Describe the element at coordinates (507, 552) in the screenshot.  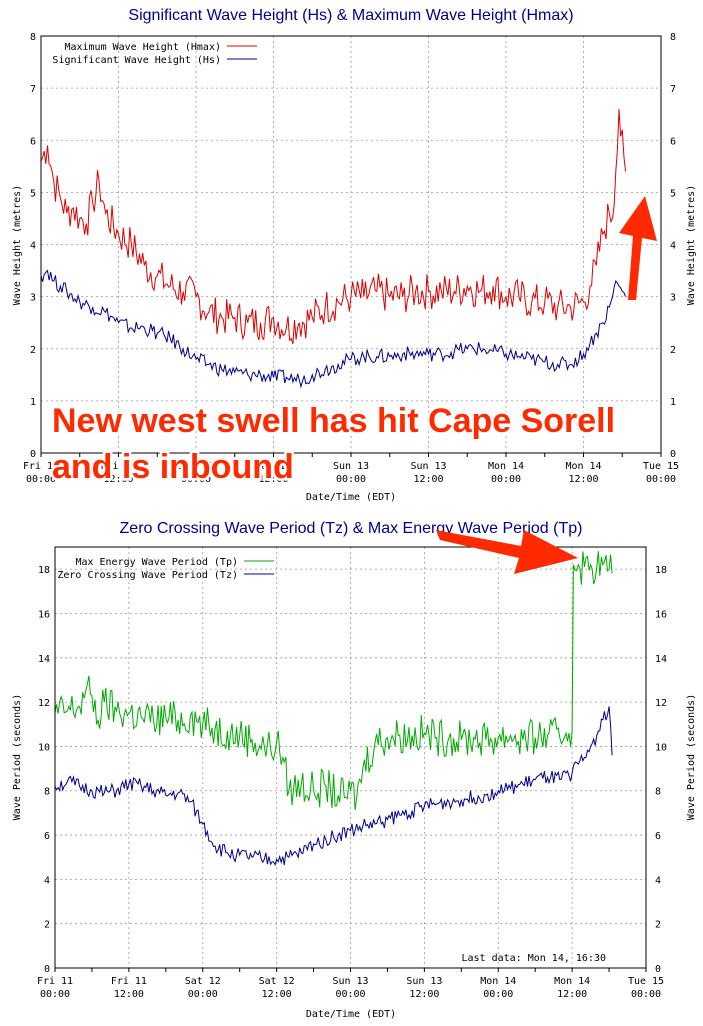
I see `annotation-arrow-right` at that location.